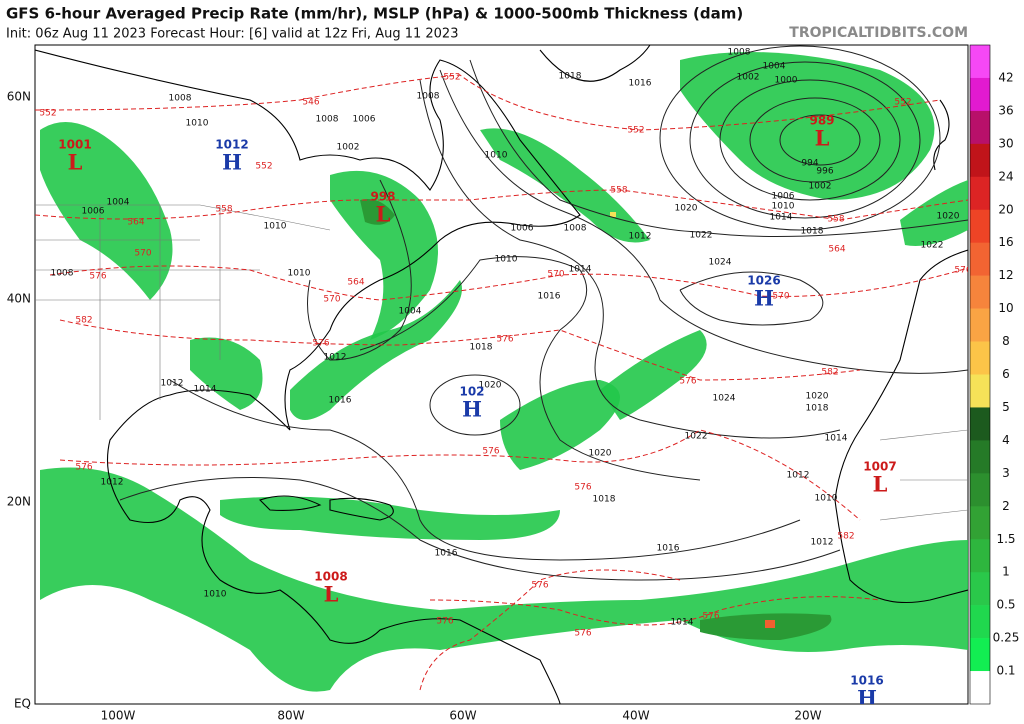 This screenshot has height=724, width=1024. What do you see at coordinates (330, 577) in the screenshot?
I see `center-value: 1008` at bounding box center [330, 577].